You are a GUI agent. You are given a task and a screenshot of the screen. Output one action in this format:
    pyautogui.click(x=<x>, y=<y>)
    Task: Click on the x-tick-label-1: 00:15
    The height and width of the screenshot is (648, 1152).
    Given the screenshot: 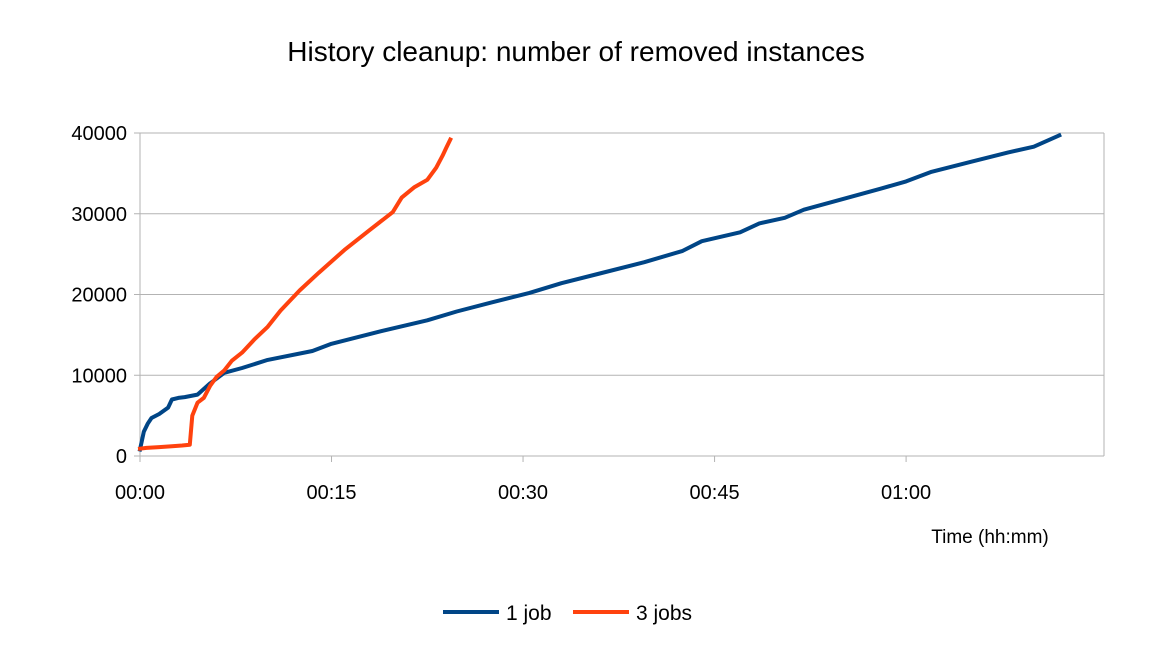 What is the action you would take?
    pyautogui.click(x=331, y=493)
    